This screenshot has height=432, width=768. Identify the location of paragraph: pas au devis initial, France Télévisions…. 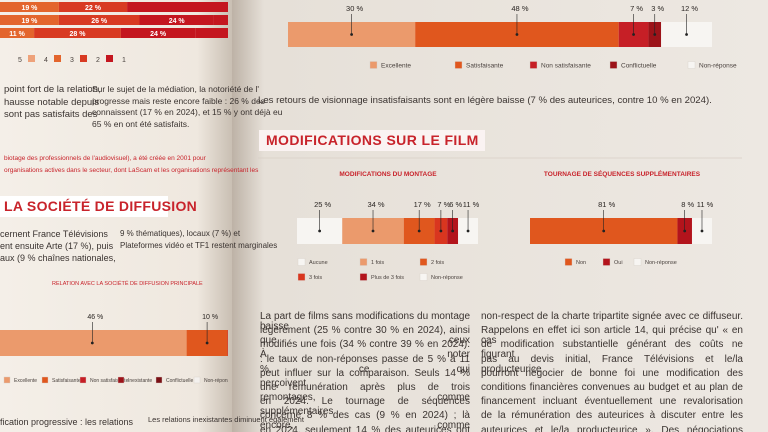
(612, 364).